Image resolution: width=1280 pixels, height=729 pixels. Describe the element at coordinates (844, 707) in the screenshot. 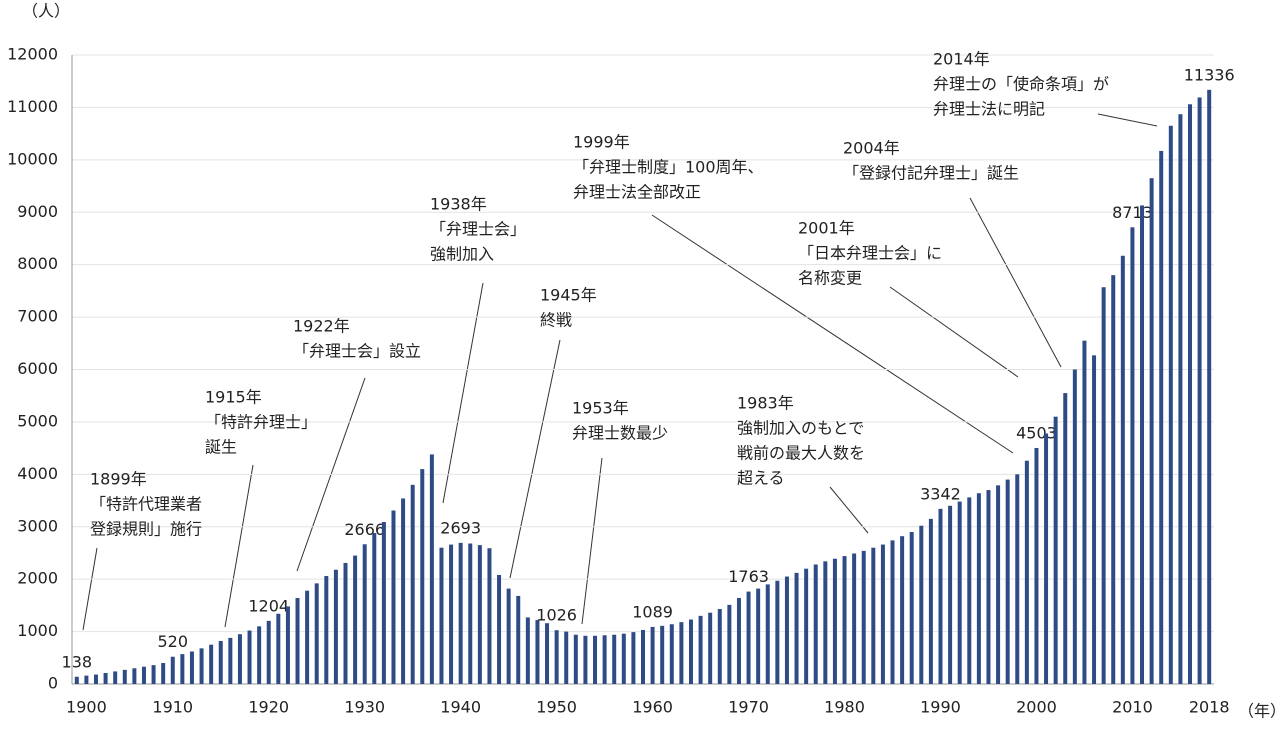

I see `x-tick-label: 1980` at that location.